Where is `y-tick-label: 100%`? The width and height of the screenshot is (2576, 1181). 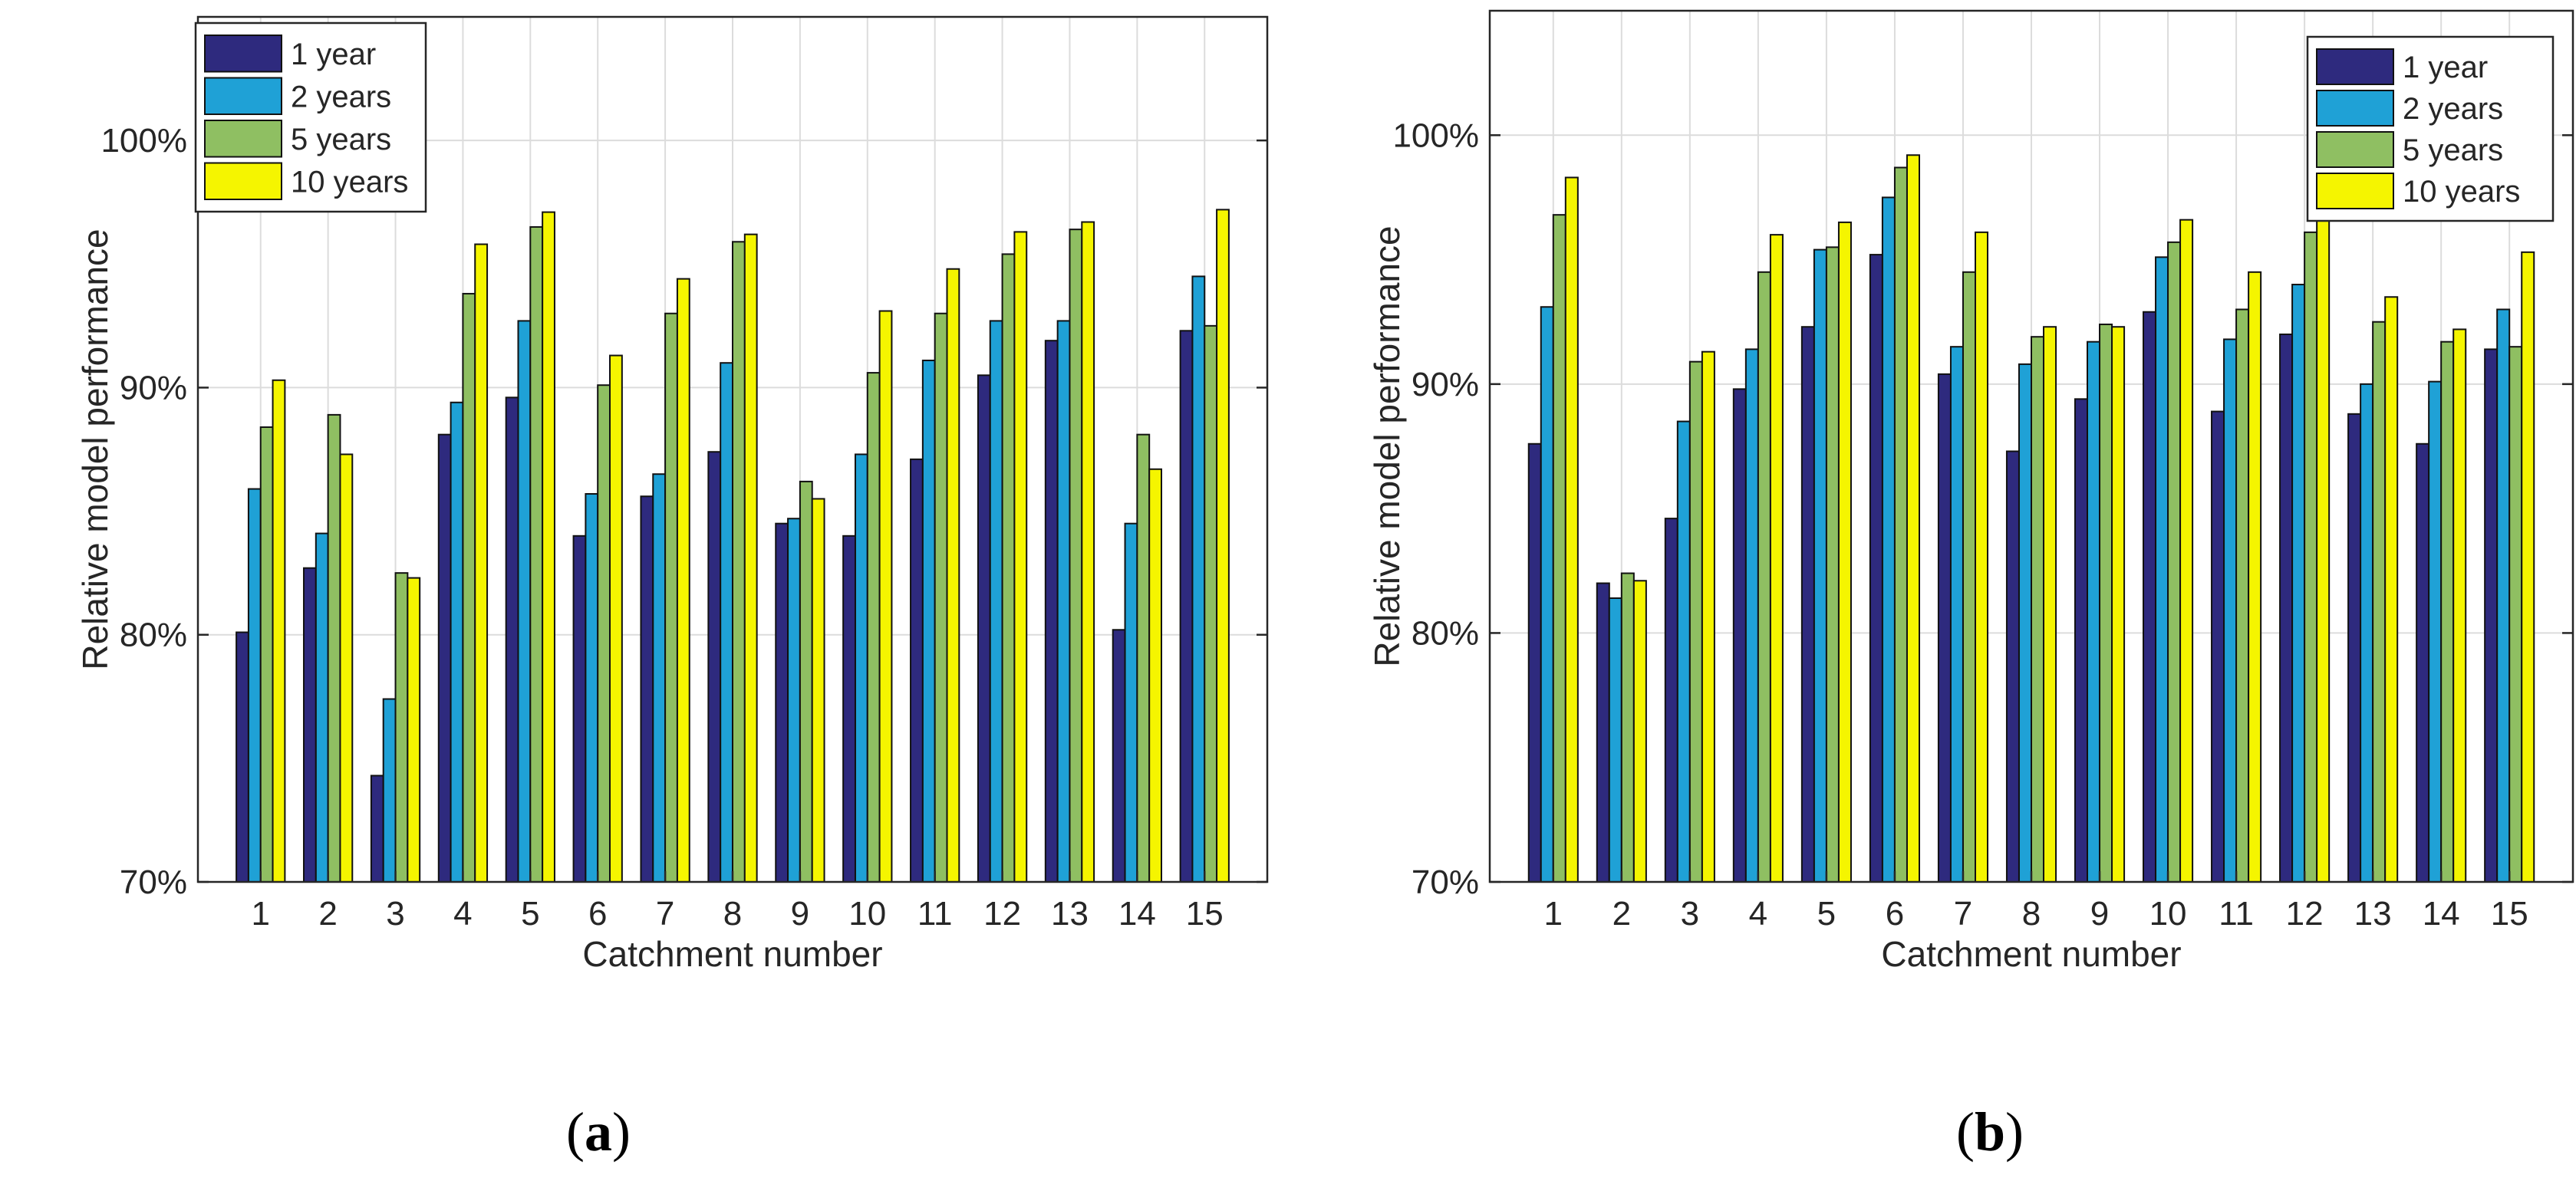 y-tick-label: 100% is located at coordinates (1435, 135).